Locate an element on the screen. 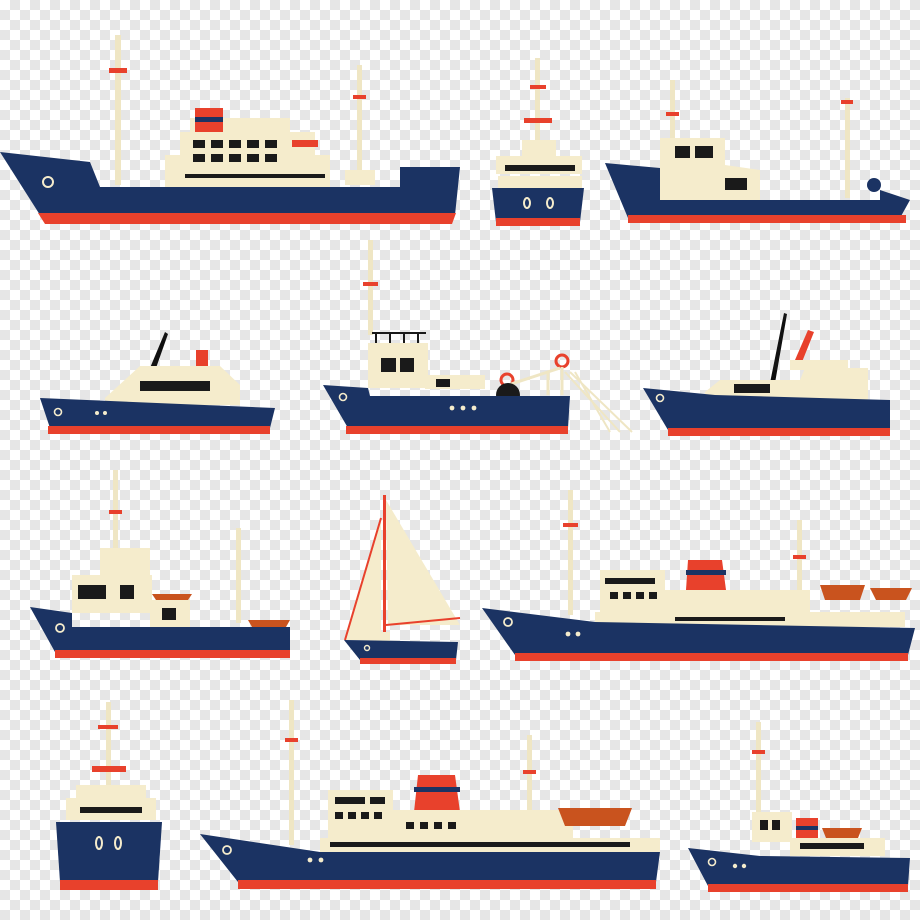 This screenshot has width=920, height=920. ship-cargo-large is located at coordinates (230, 129).